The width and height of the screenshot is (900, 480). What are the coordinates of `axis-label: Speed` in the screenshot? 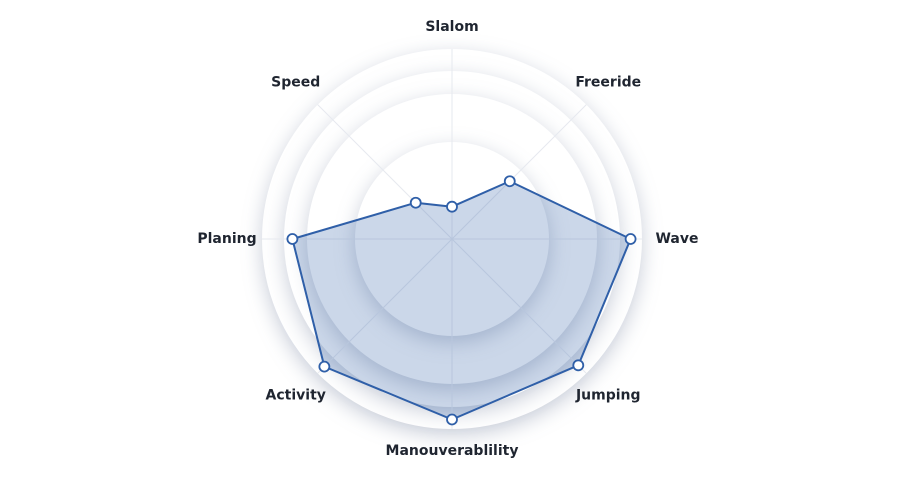 It's located at (295, 83).